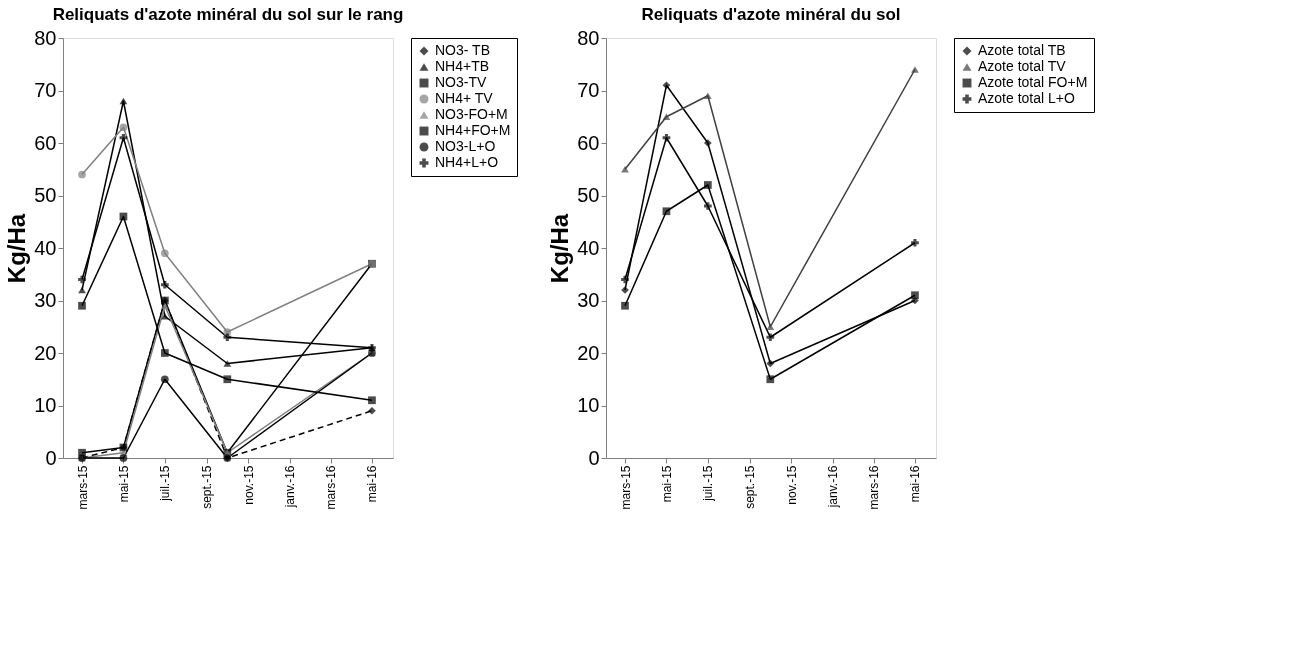  Describe the element at coordinates (464, 98) in the screenshot. I see `legend-label: NH4+ TV` at that location.